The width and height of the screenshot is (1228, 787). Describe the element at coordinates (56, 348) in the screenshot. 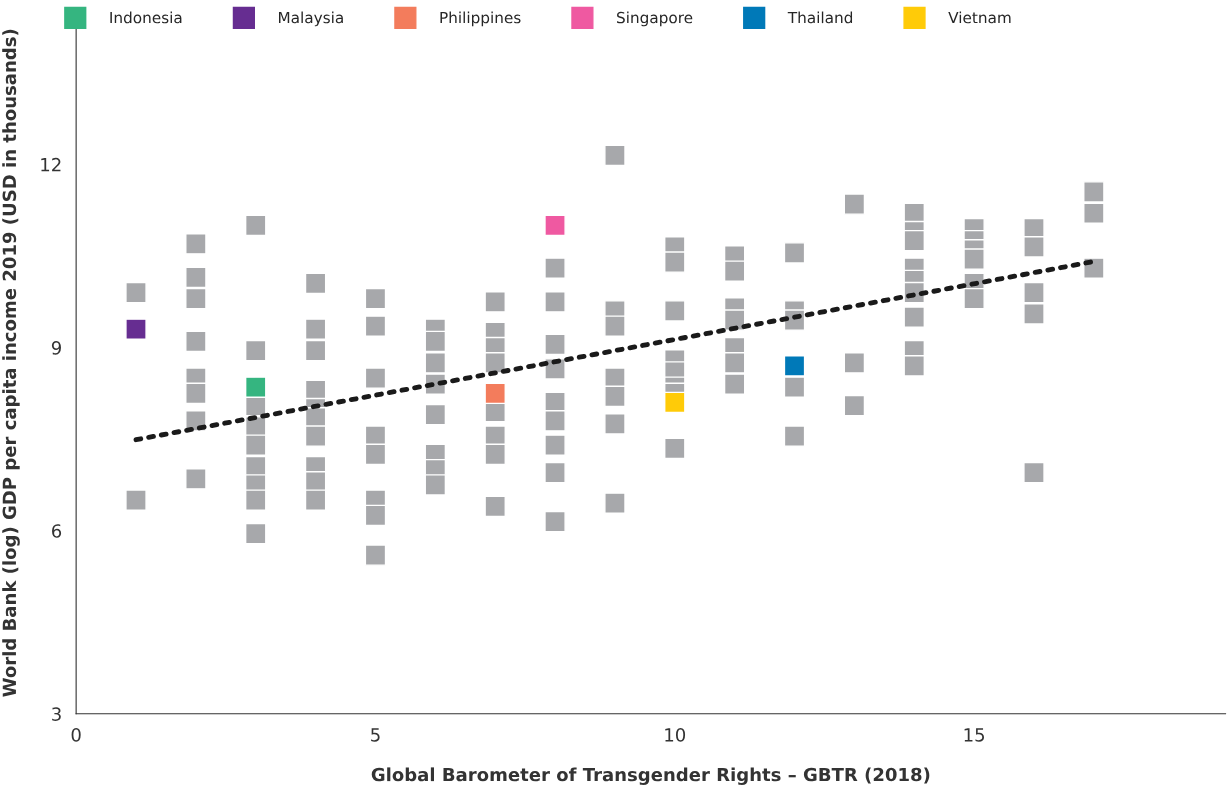

I see `y-tick-label: 9` at that location.